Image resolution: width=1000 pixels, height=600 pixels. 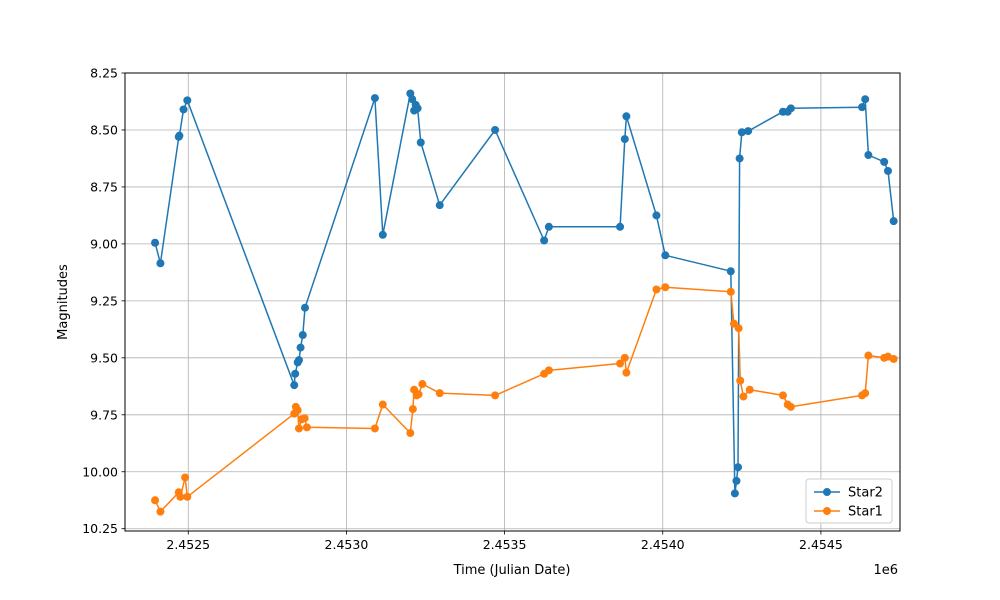 What do you see at coordinates (512, 570) in the screenshot?
I see `x-axis-label: Time (Julian Date)` at bounding box center [512, 570].